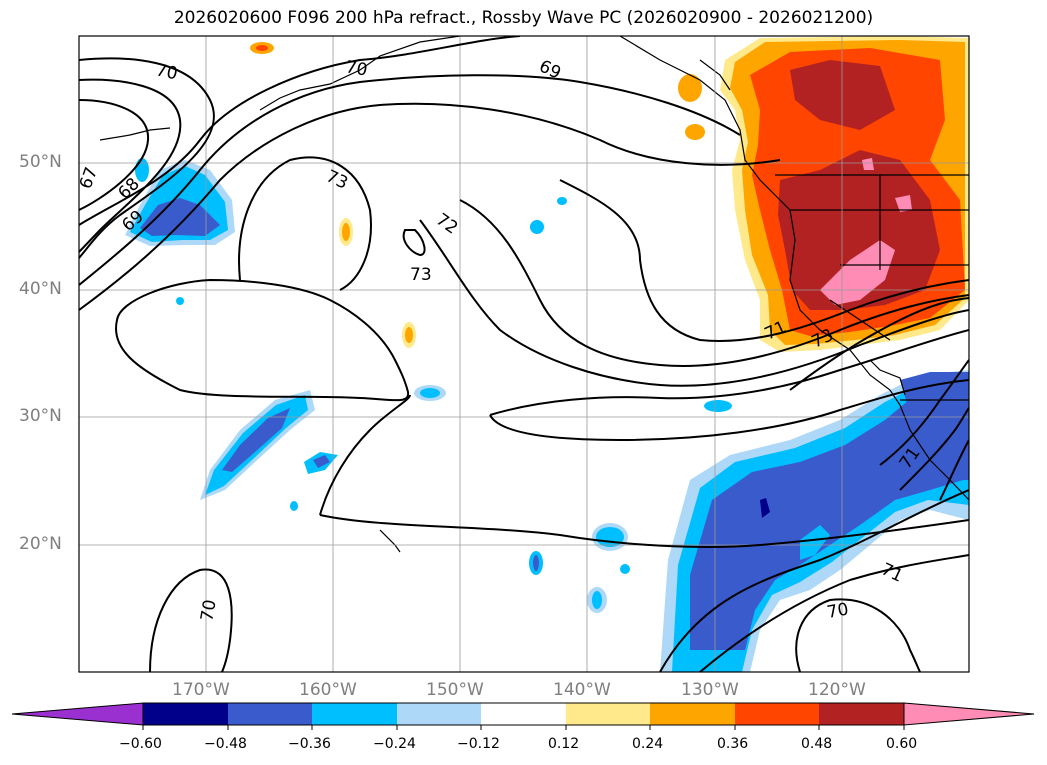  I want to click on contour-label: 67, so click(89, 178).